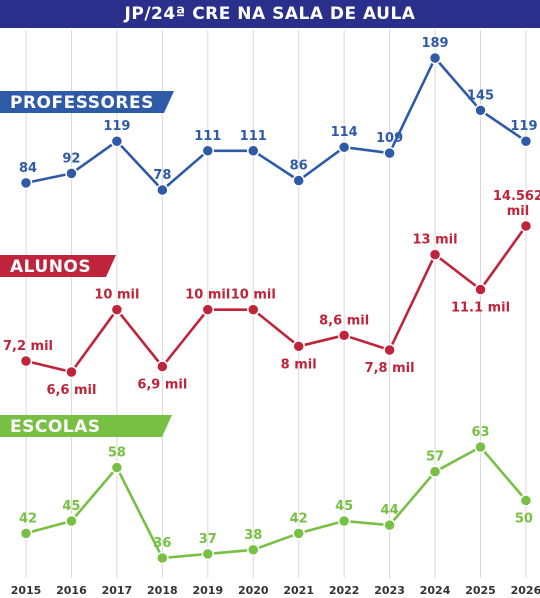  Describe the element at coordinates (71, 590) in the screenshot. I see `x-tick-label-2016: 2016` at that location.